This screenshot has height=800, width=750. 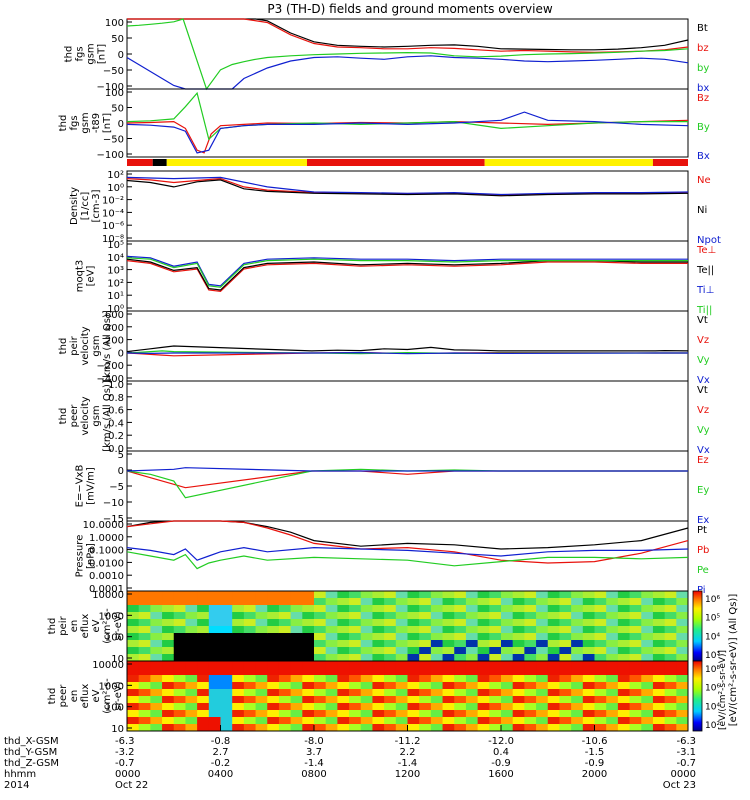 What do you see at coordinates (116, 385) in the screenshot?
I see `y-tick-label: 1.0` at bounding box center [116, 385].